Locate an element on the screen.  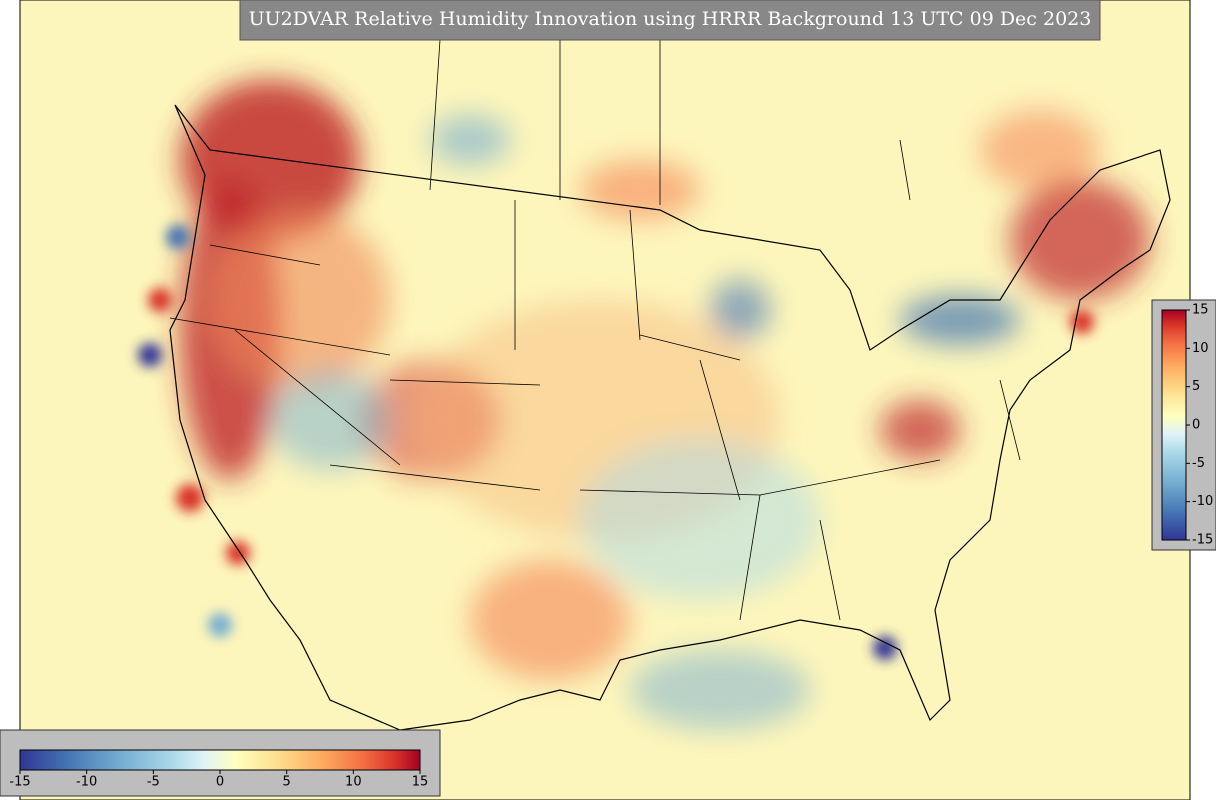
title-box is located at coordinates (670, 20).